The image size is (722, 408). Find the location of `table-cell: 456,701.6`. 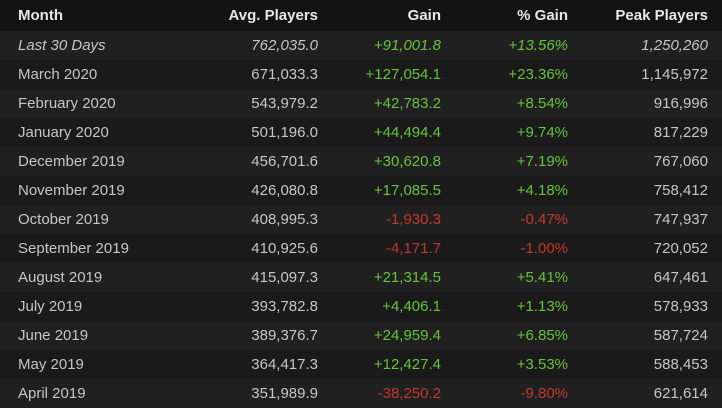

table-cell: 456,701.6 is located at coordinates (254, 161).